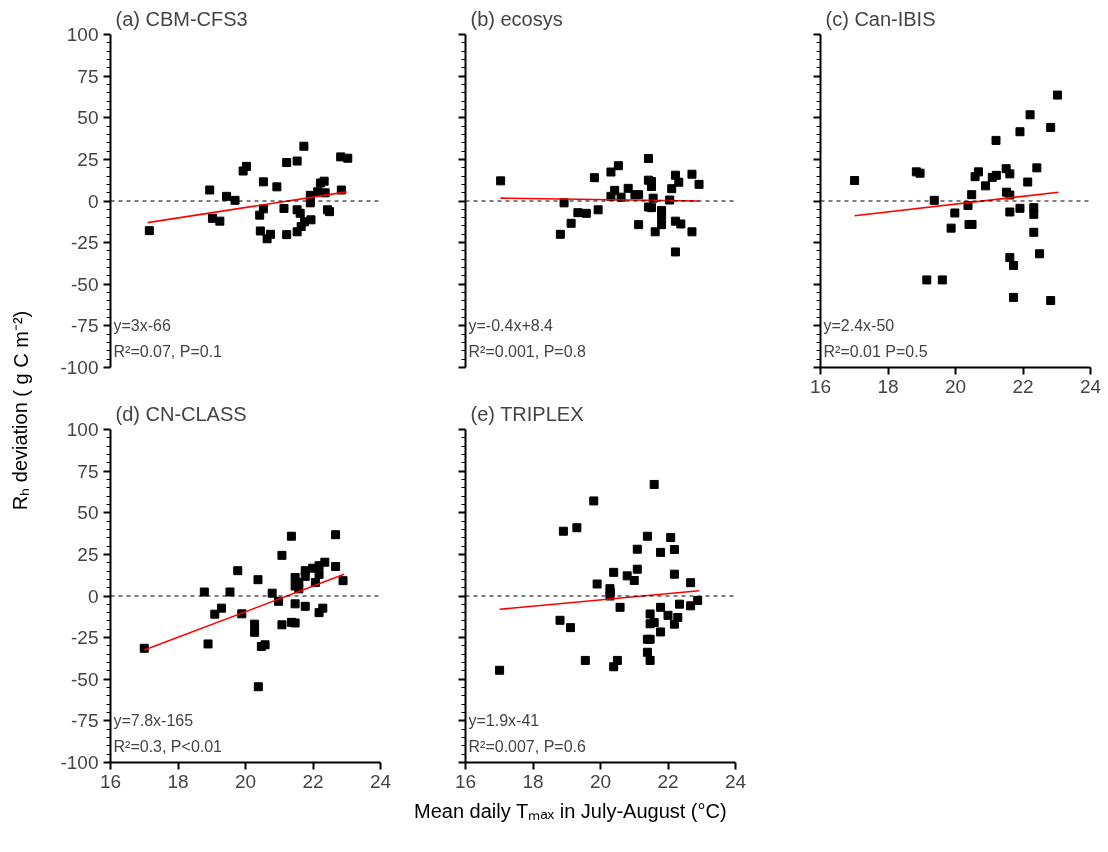  Describe the element at coordinates (168, 746) in the screenshot. I see `annotation: R²=0.3, P<0.01` at that location.